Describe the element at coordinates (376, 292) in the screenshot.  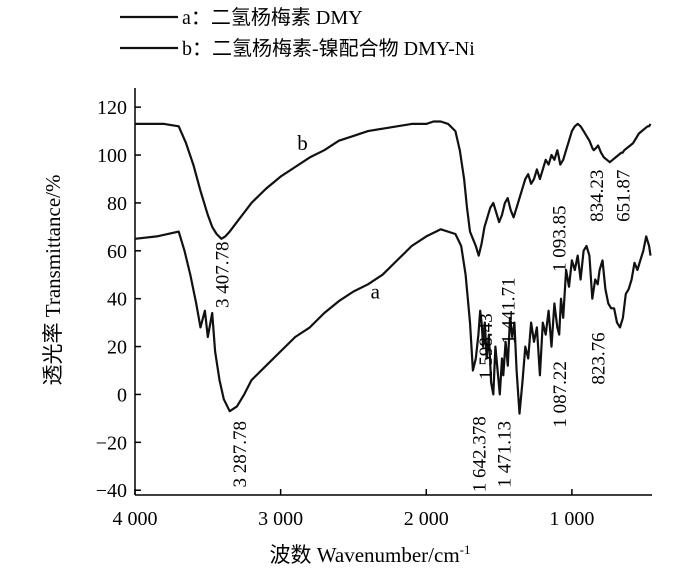
I see `curve-label-a: a` at that location.